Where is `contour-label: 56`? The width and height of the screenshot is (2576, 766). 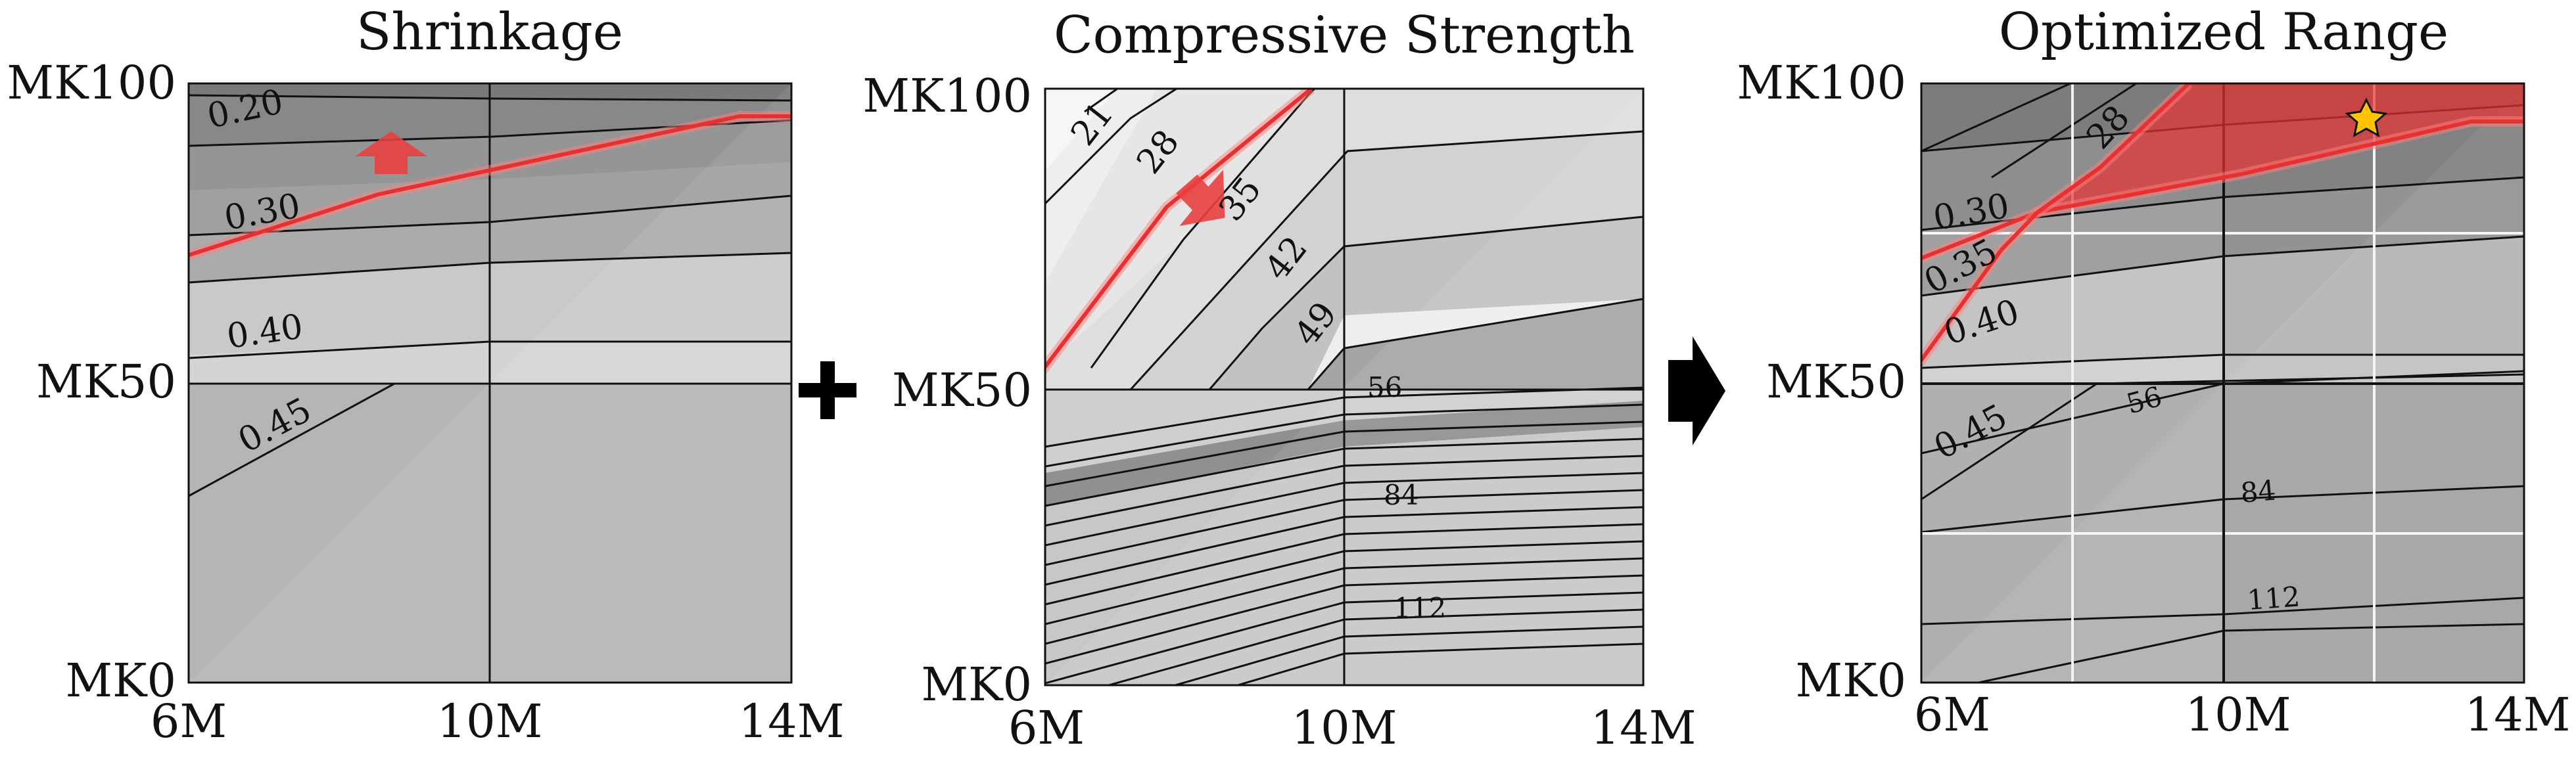 contour-label: 56 is located at coordinates (1384, 387).